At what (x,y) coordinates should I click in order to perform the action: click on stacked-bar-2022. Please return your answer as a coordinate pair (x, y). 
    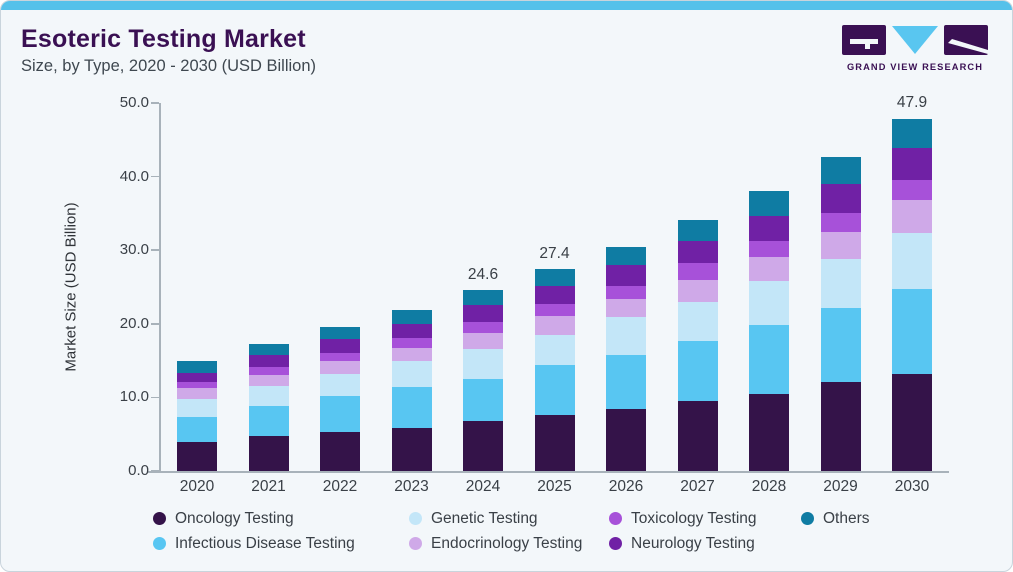
    Looking at the image, I should click on (340, 398).